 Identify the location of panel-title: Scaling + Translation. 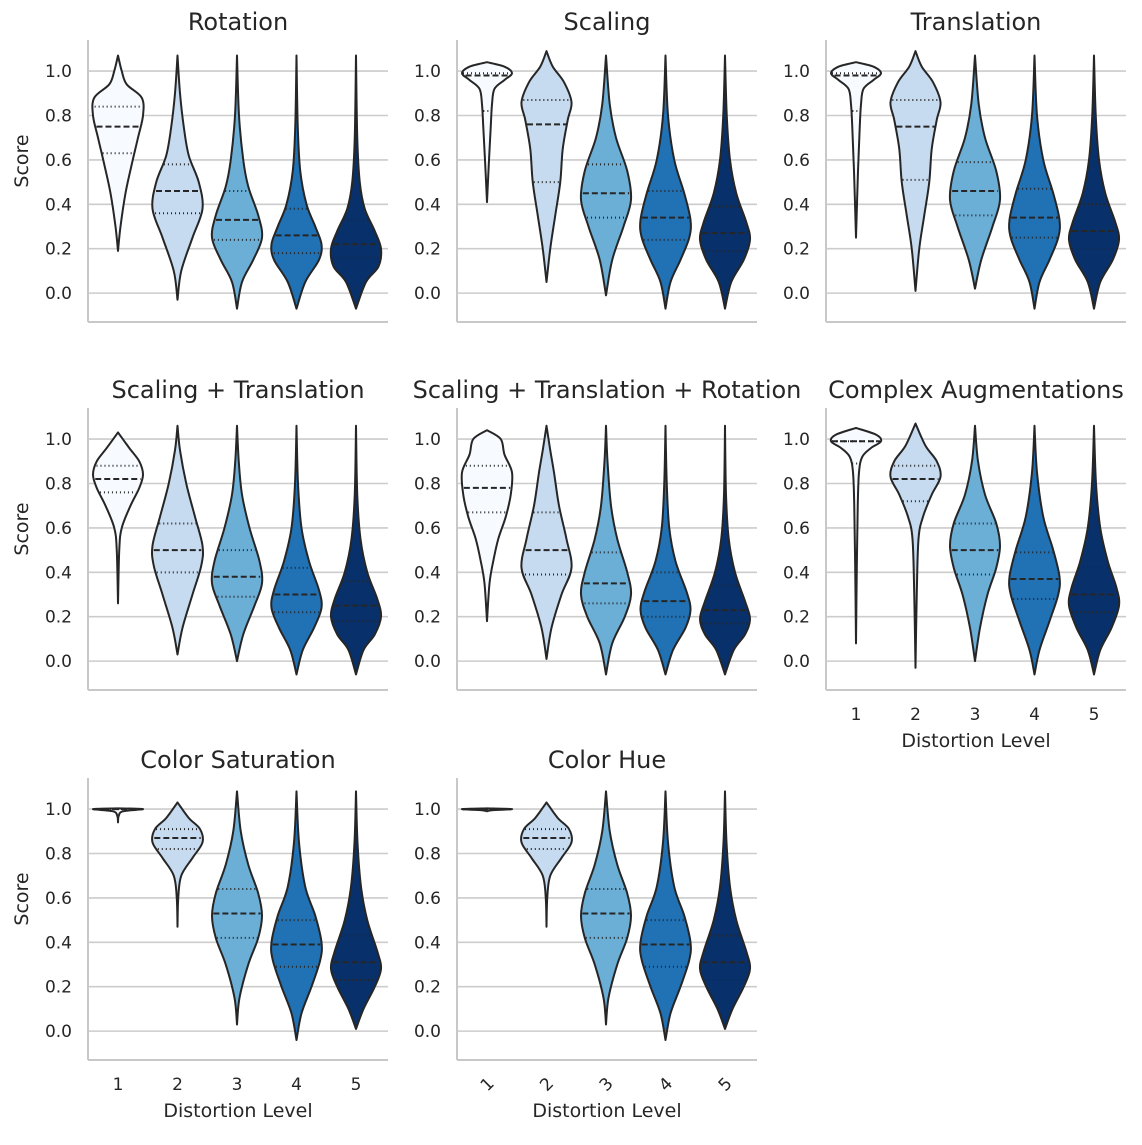
(237, 390).